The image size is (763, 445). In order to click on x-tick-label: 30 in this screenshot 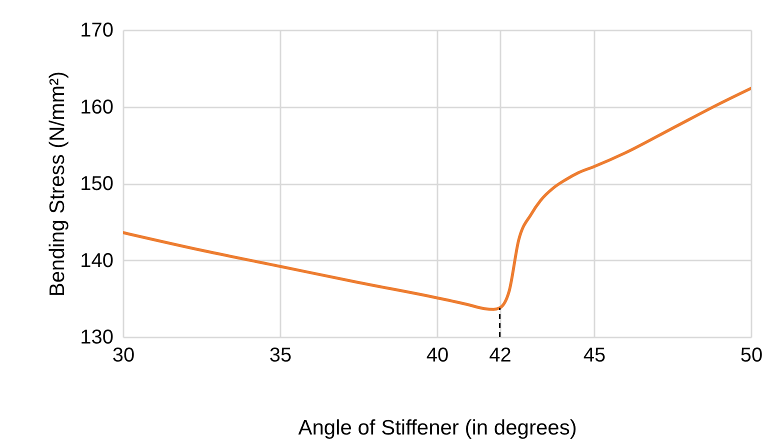, I will do `click(123, 355)`.